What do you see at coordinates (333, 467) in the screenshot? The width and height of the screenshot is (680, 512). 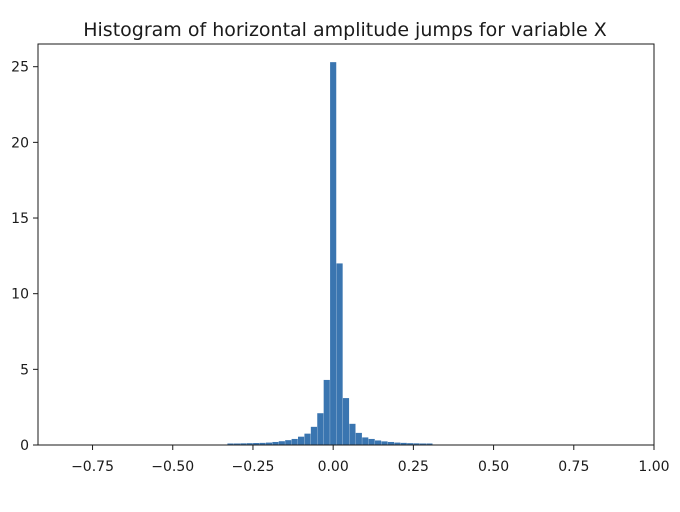 I see `x-tick-label: 0.00` at bounding box center [333, 467].